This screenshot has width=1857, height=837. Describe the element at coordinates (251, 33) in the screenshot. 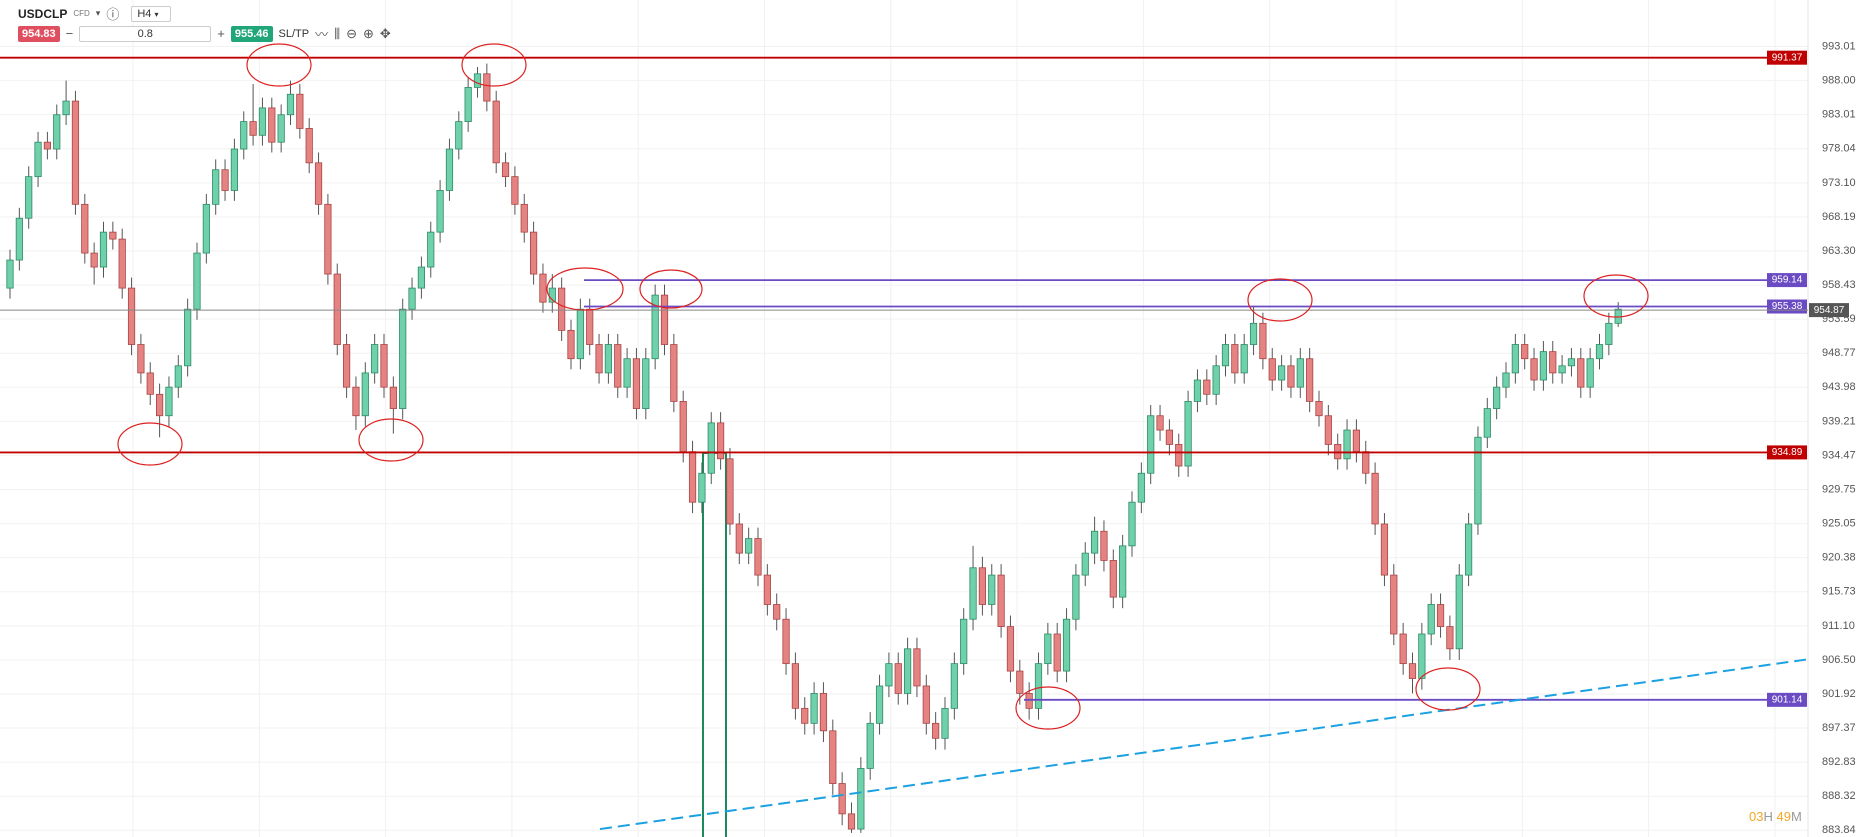

I see `buy-price: 955.46` at that location.